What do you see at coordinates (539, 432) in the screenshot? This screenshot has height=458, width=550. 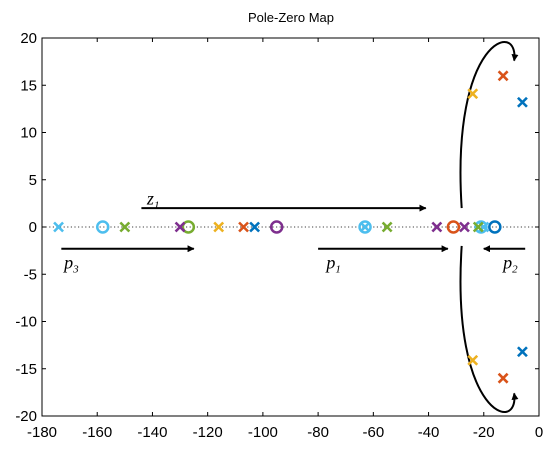 I see `x-tick-label: 0` at bounding box center [539, 432].